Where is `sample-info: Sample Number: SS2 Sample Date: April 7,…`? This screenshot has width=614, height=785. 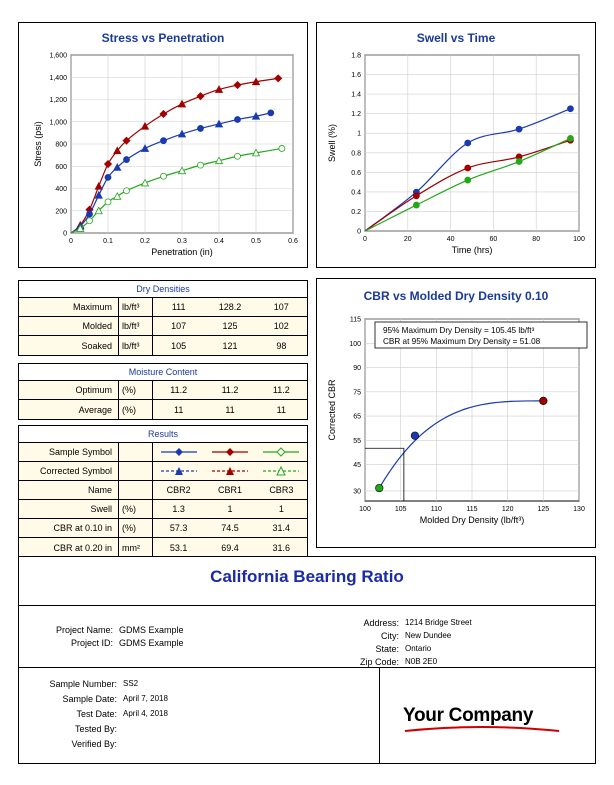
sample-info: Sample Number: SS2 Sample Date: April 7,… is located at coordinates (93, 713).